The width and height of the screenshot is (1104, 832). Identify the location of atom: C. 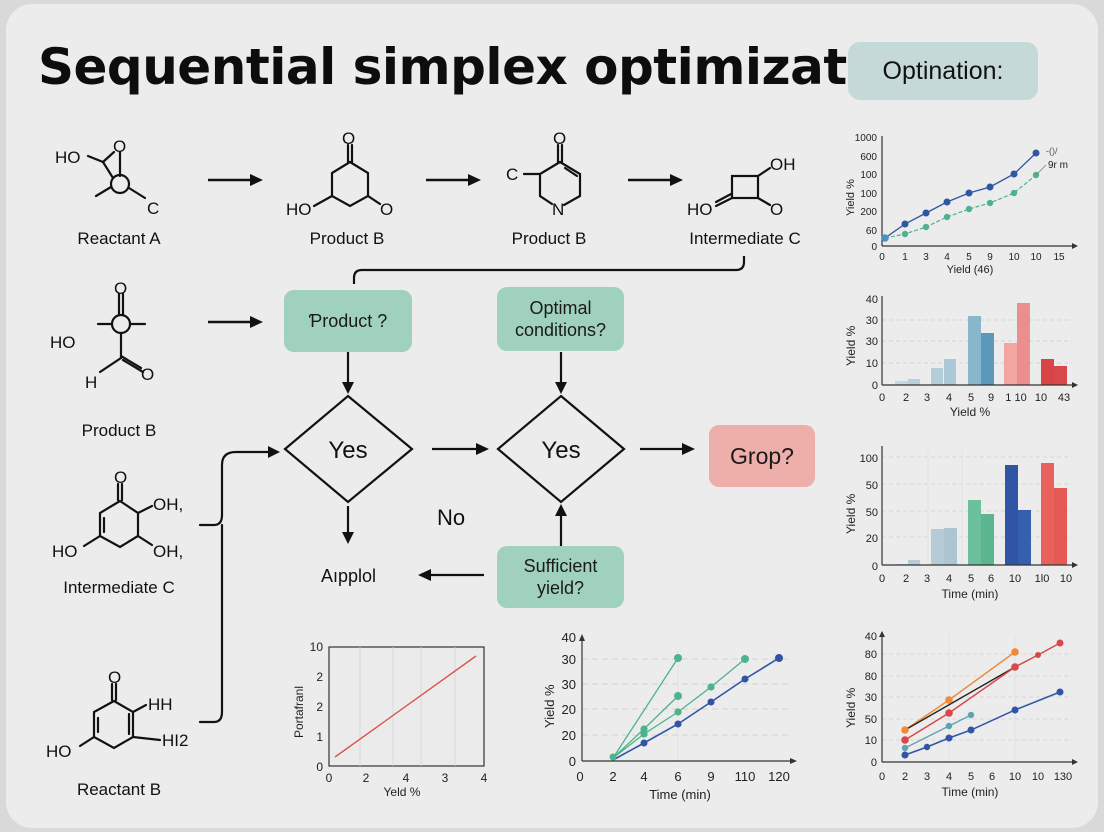
(512, 174).